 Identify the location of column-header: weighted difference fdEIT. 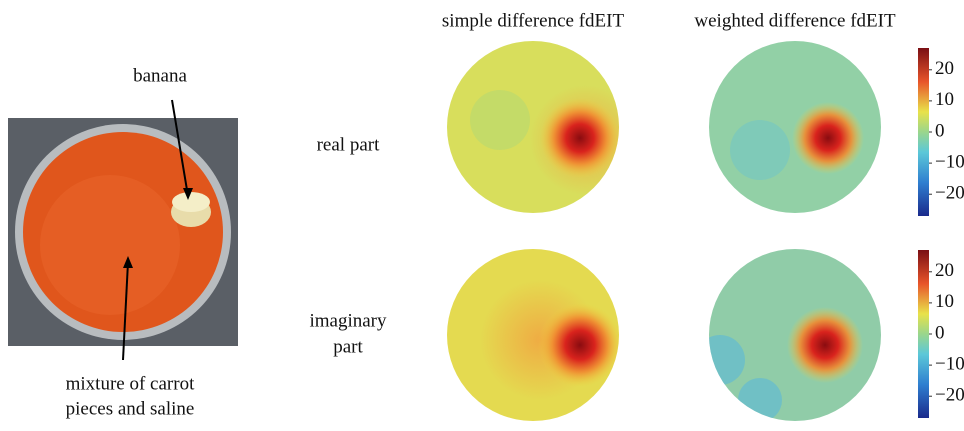
(795, 20).